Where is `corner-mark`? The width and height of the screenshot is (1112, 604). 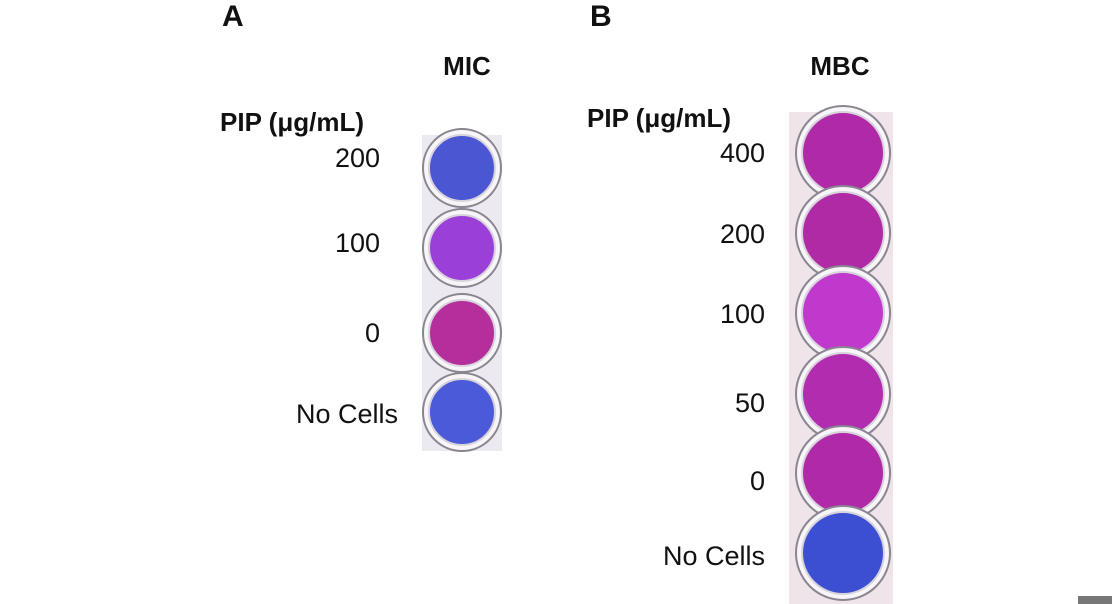
corner-mark is located at coordinates (1095, 600).